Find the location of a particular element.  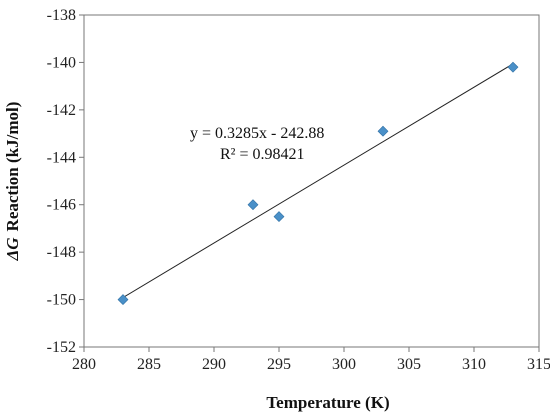

x-tick-label: 285 is located at coordinates (149, 364).